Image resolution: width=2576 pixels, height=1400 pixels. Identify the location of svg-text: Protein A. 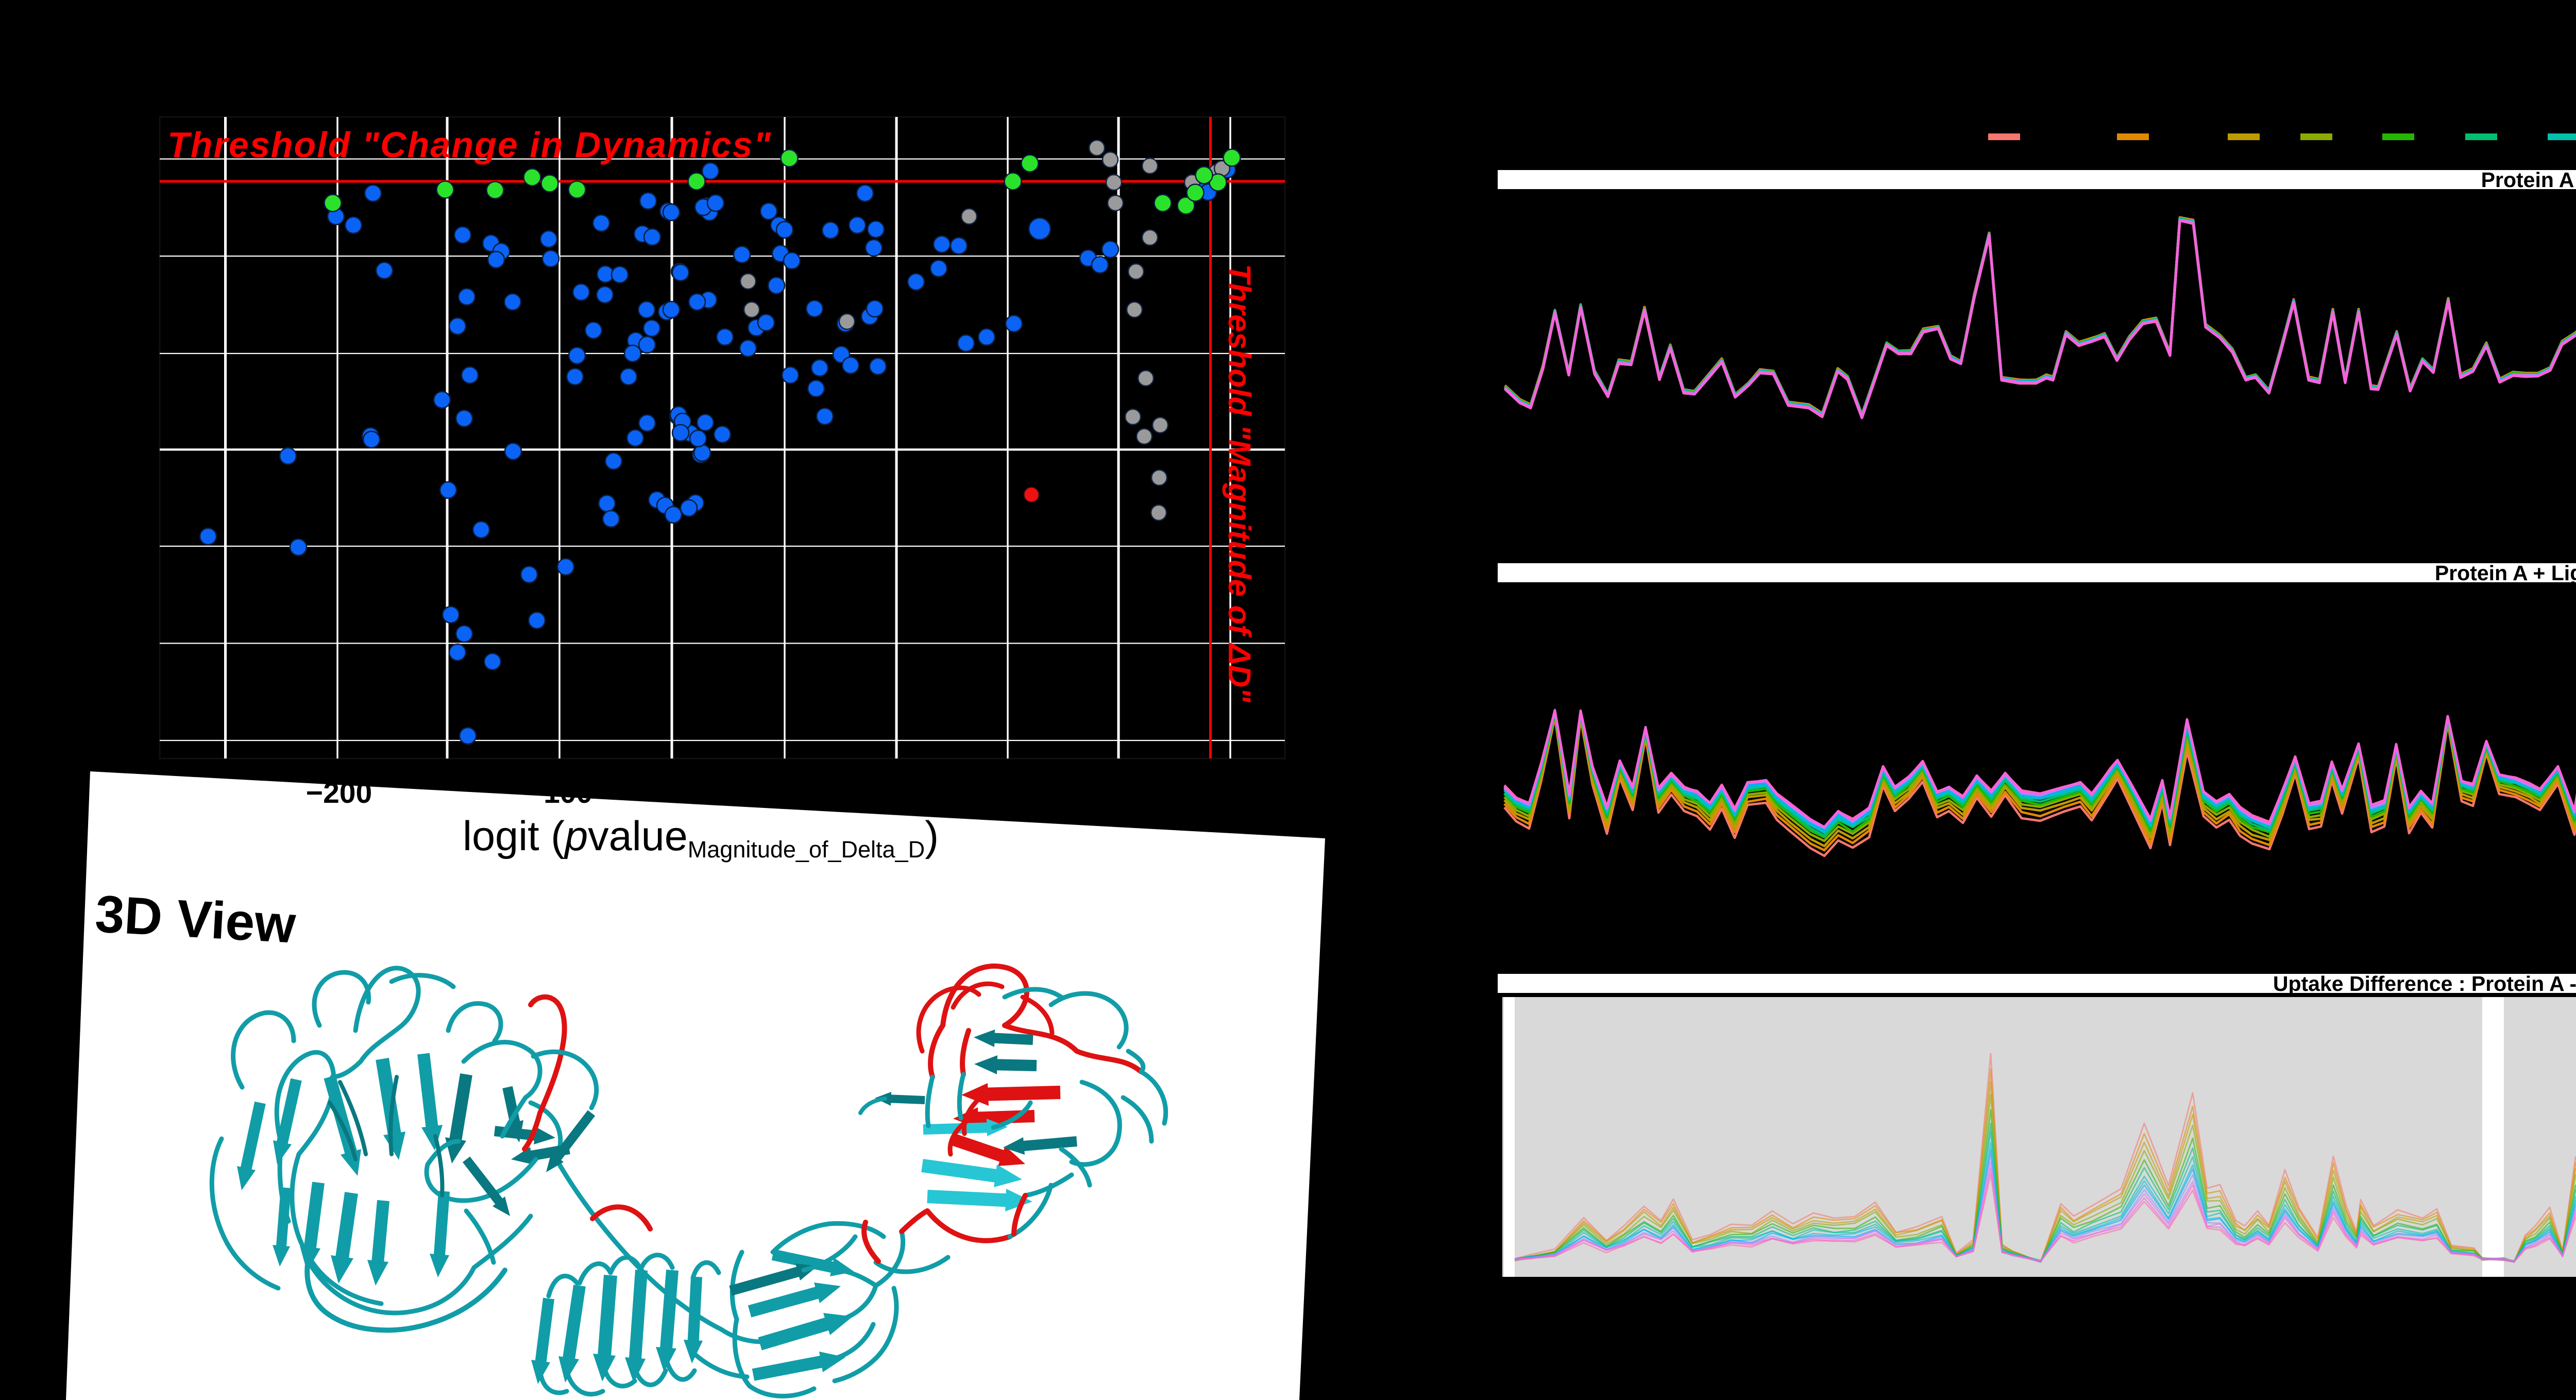
(2527, 180).